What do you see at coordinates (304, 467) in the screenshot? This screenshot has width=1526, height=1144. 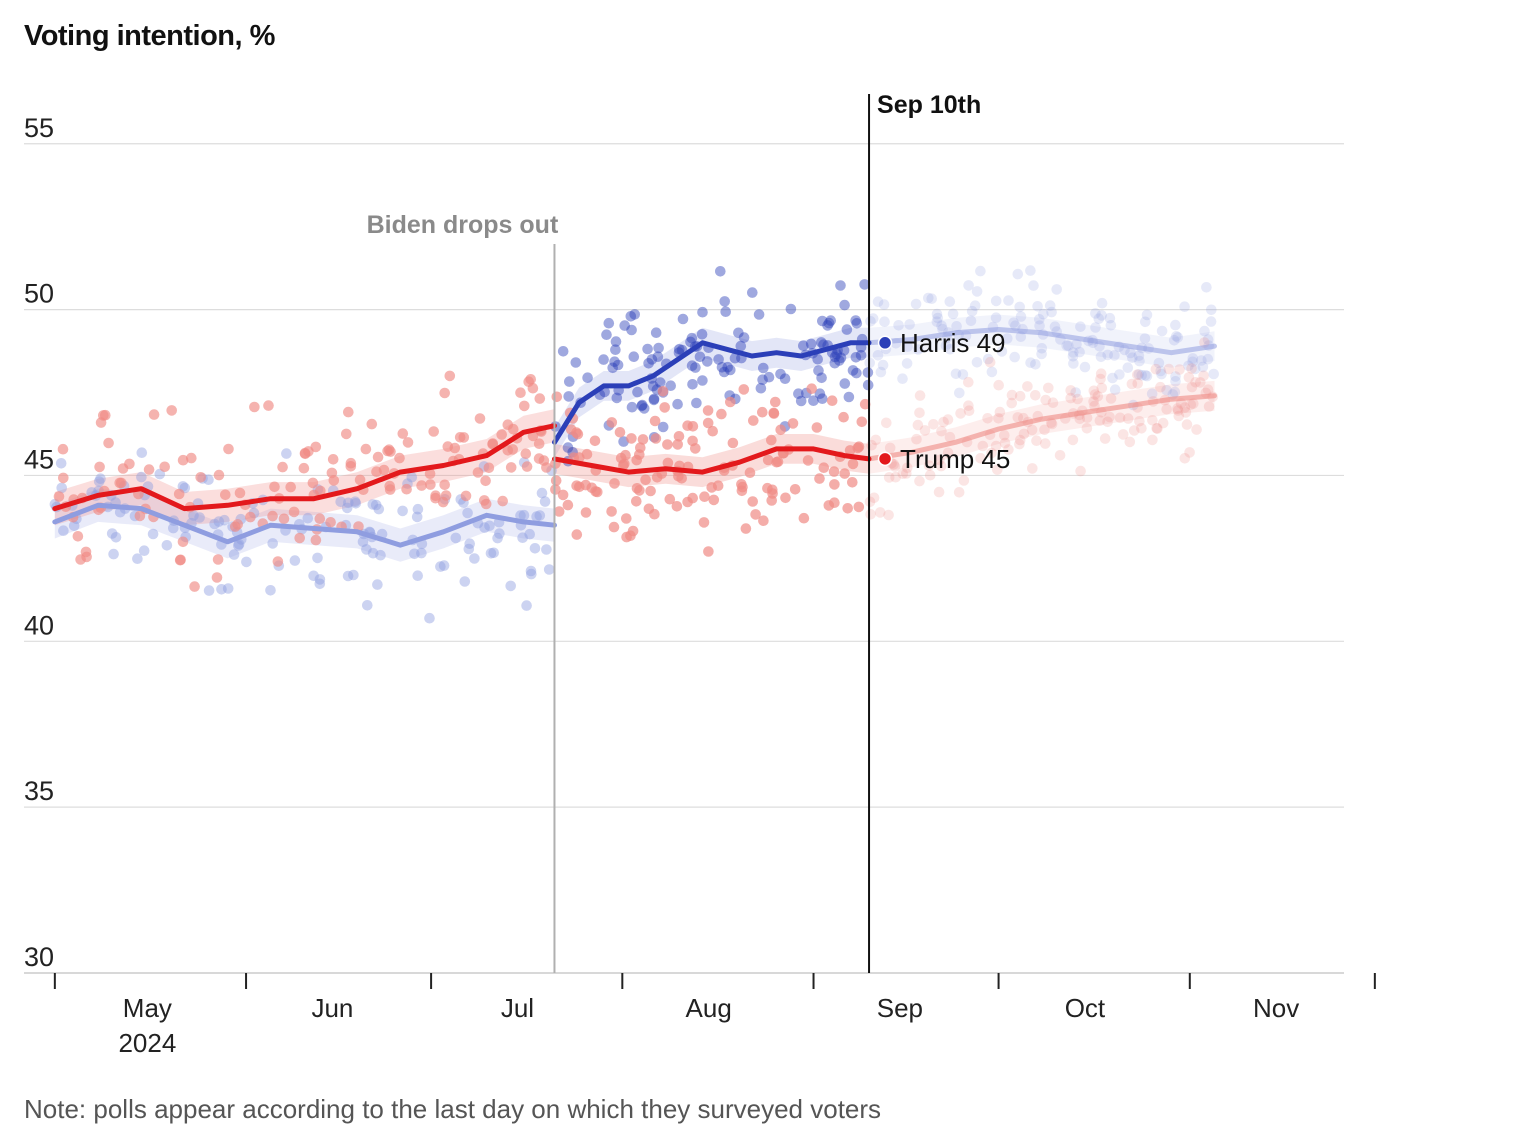 I see `trump-trend-line-pre` at bounding box center [304, 467].